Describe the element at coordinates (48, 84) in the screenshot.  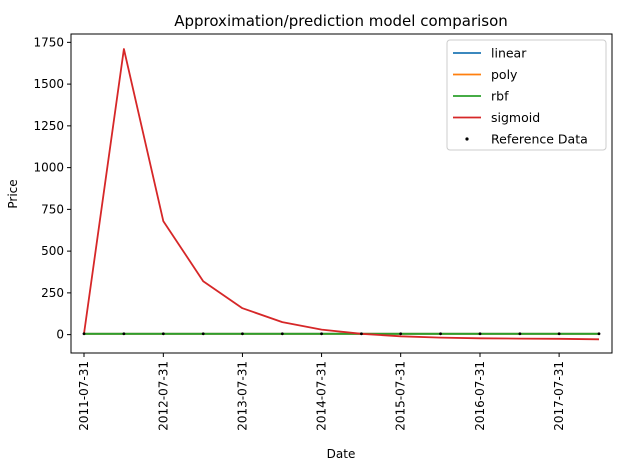
I see `y-tick-label: 1500` at that location.